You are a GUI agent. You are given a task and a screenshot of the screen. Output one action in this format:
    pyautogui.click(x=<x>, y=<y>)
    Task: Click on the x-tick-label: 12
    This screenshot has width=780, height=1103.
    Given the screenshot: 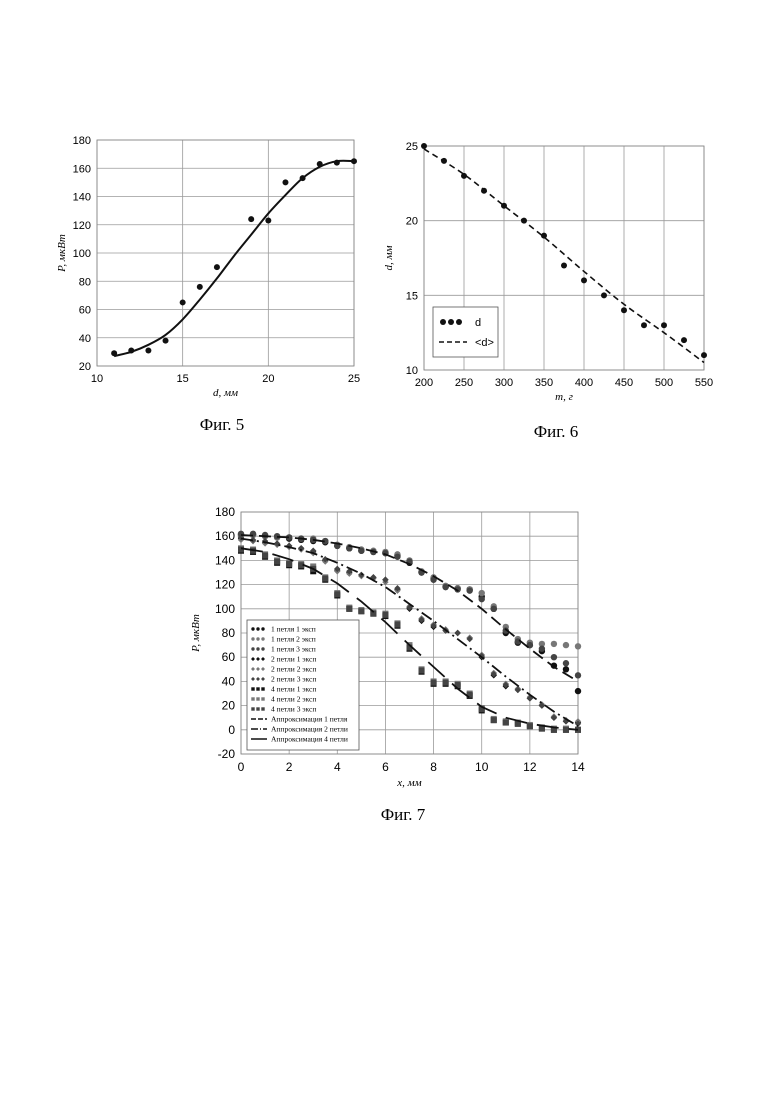 What is the action you would take?
    pyautogui.click(x=530, y=767)
    